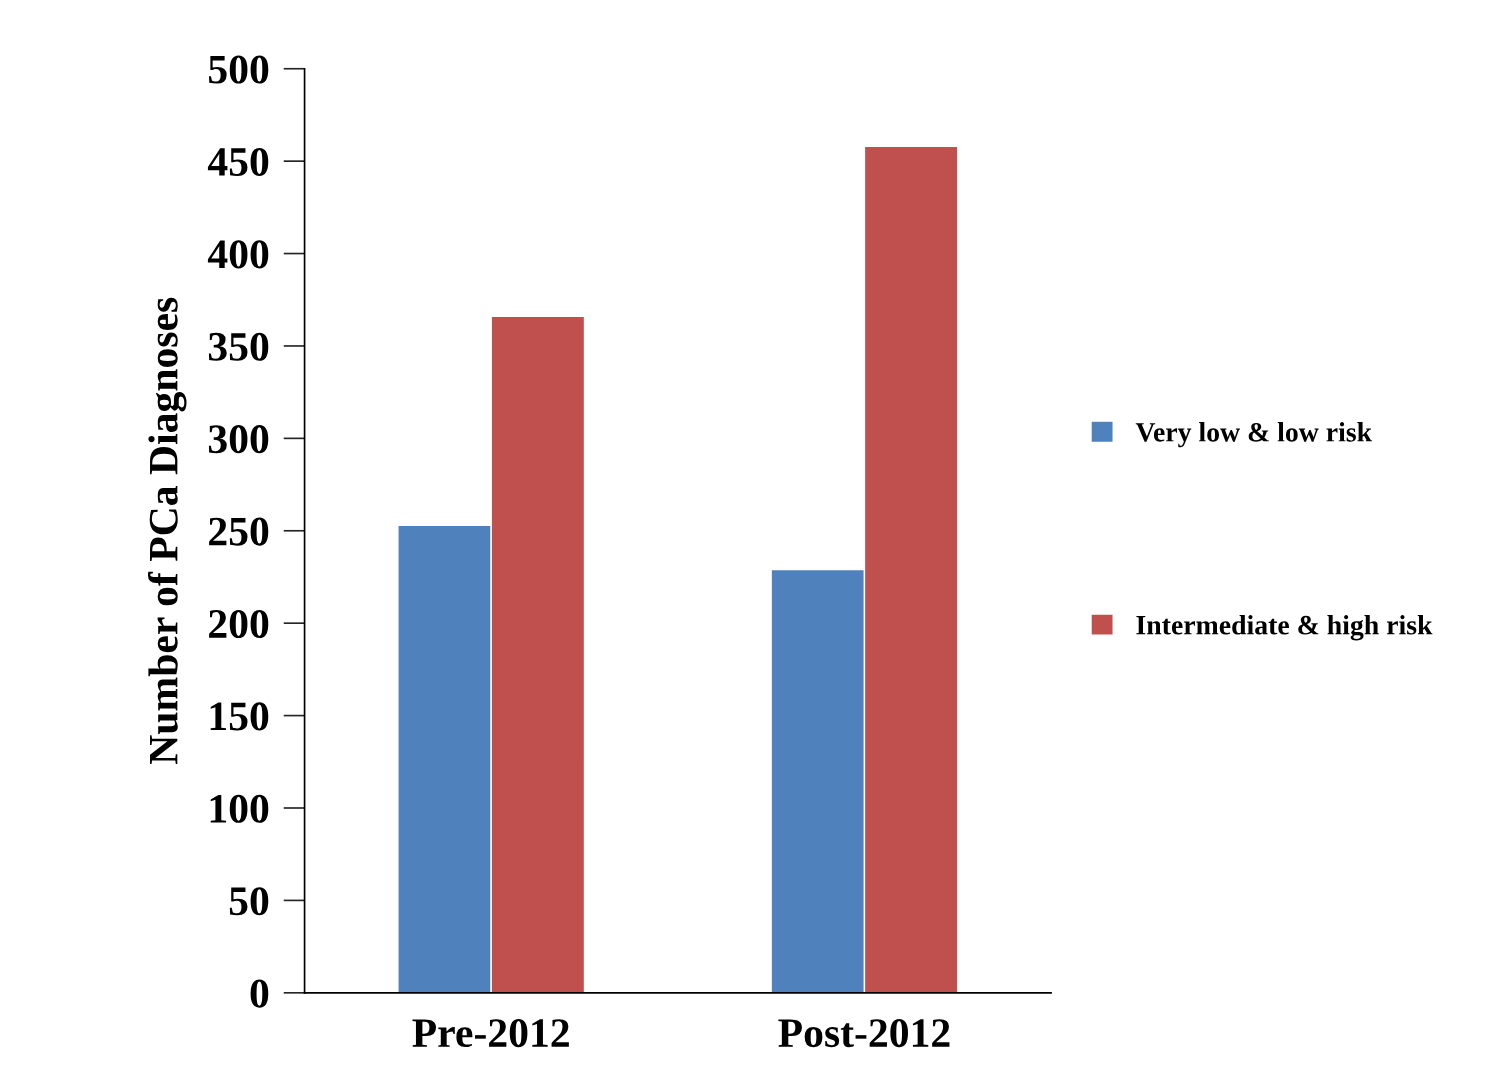 This screenshot has width=1493, height=1091. I want to click on y-tick-label: 250, so click(239, 531).